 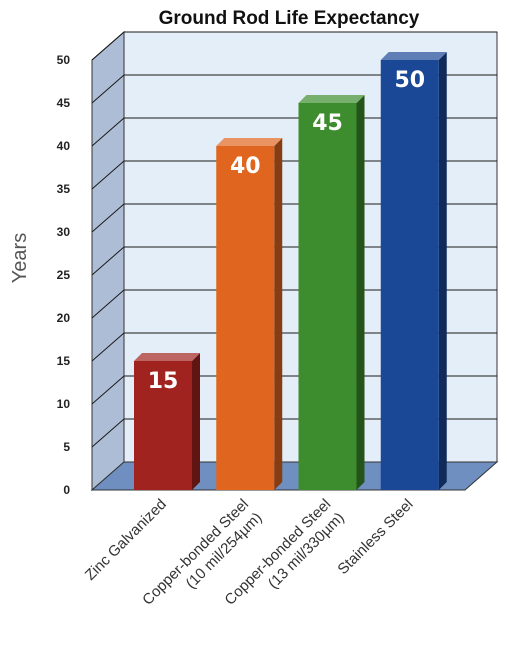 What do you see at coordinates (289, 18) in the screenshot?
I see `chart-title: Ground Rod Life Expectancy` at bounding box center [289, 18].